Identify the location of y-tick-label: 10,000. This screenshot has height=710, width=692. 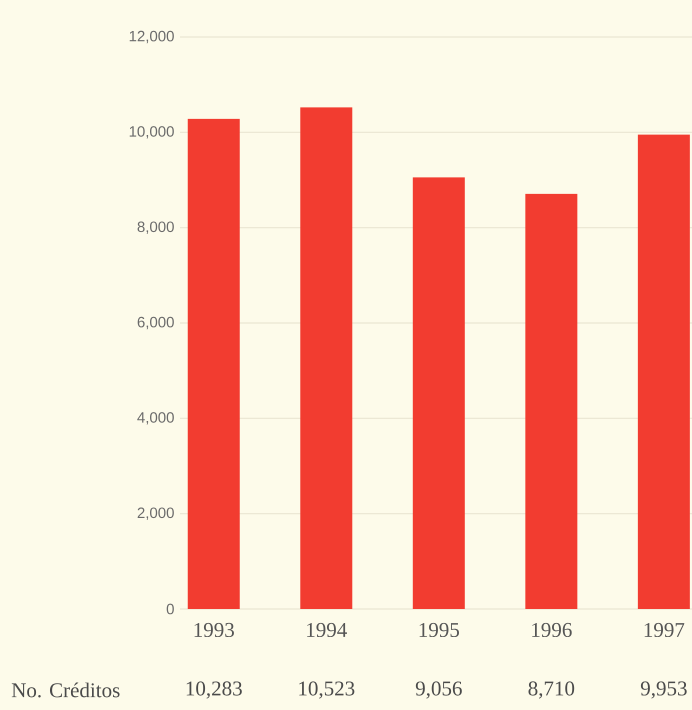
(152, 132).